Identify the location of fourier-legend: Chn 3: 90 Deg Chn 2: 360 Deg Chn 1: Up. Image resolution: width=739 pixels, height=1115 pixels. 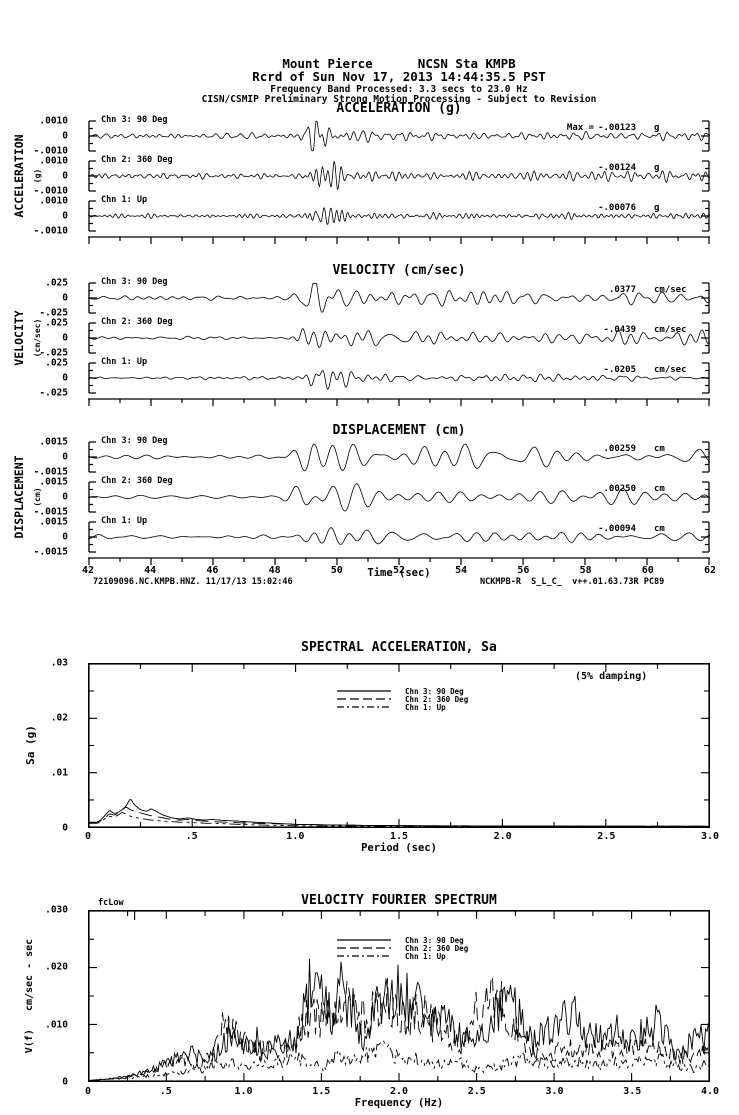
(401, 948).